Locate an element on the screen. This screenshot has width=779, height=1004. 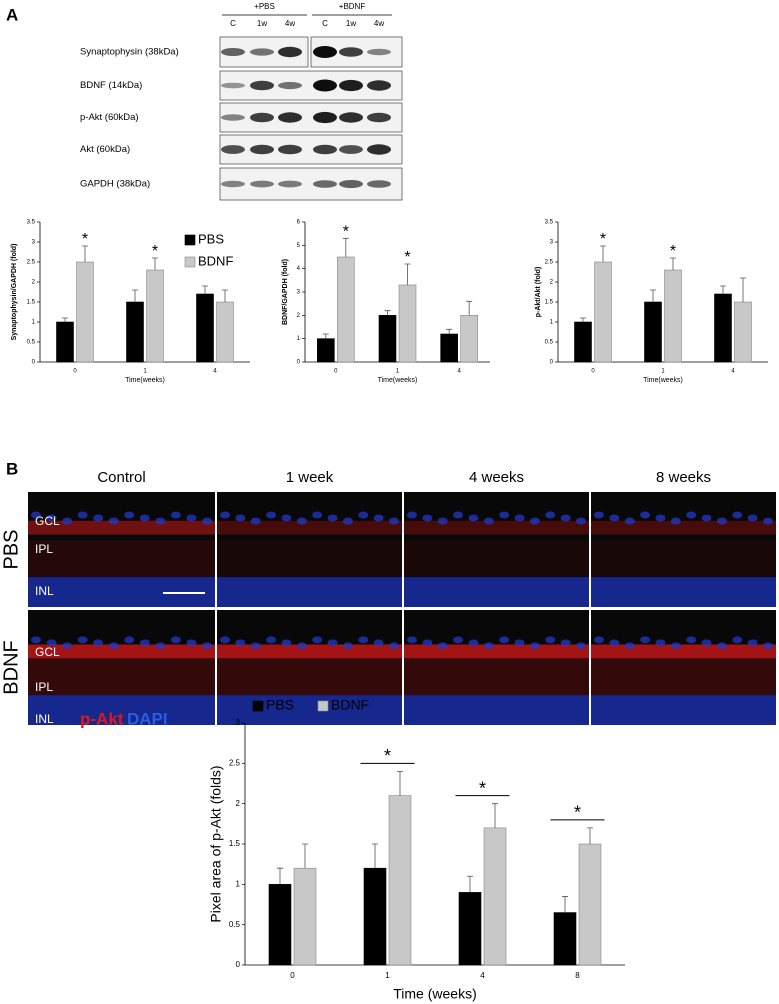
y-tick-label: 5 is located at coordinates (299, 246).